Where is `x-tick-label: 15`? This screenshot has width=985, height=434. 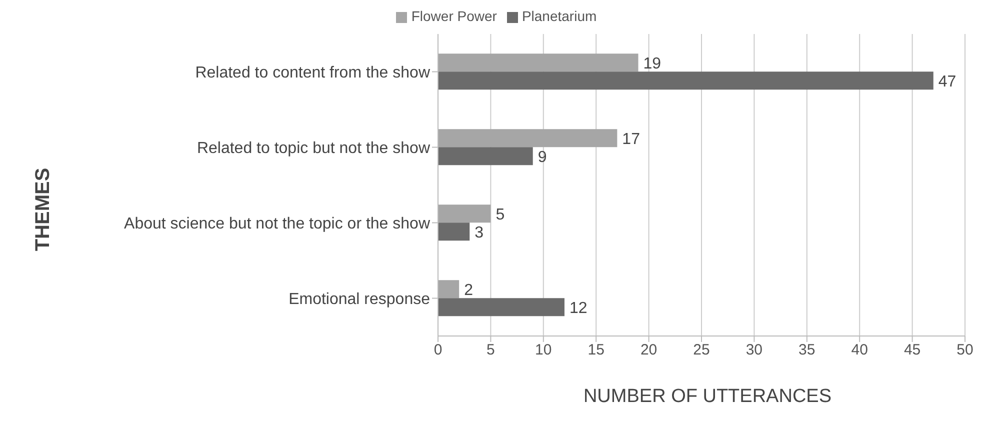 x-tick-label: 15 is located at coordinates (596, 350).